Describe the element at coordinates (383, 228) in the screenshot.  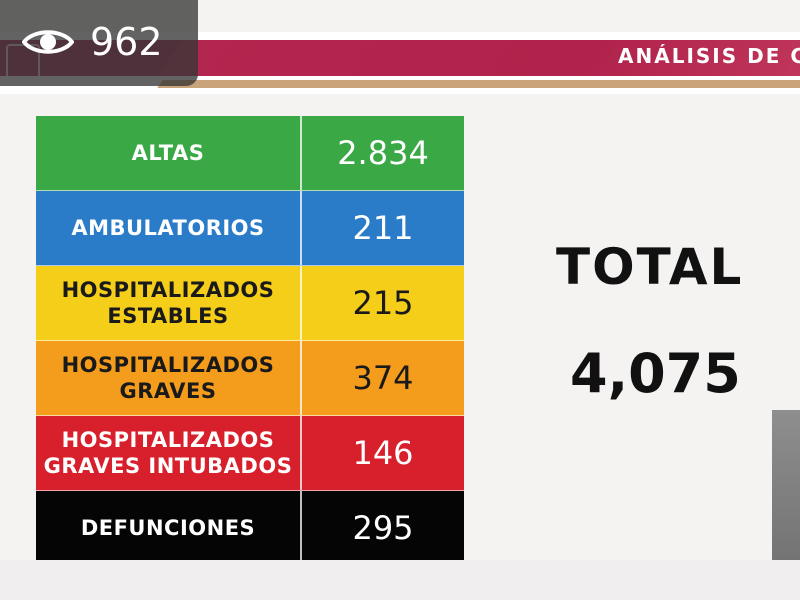
I see `row-value: 211` at that location.